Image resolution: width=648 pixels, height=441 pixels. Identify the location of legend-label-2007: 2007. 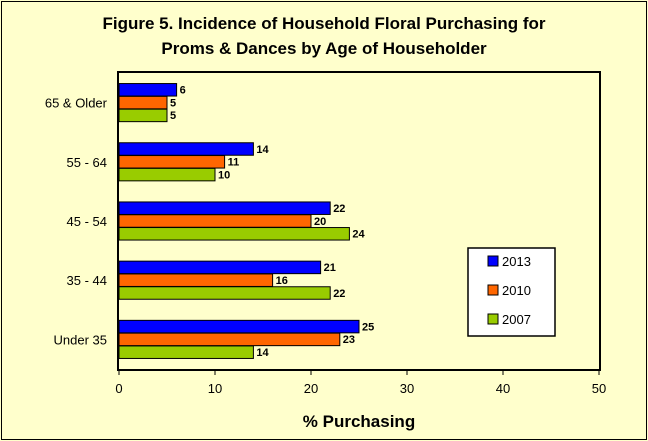
(516, 319).